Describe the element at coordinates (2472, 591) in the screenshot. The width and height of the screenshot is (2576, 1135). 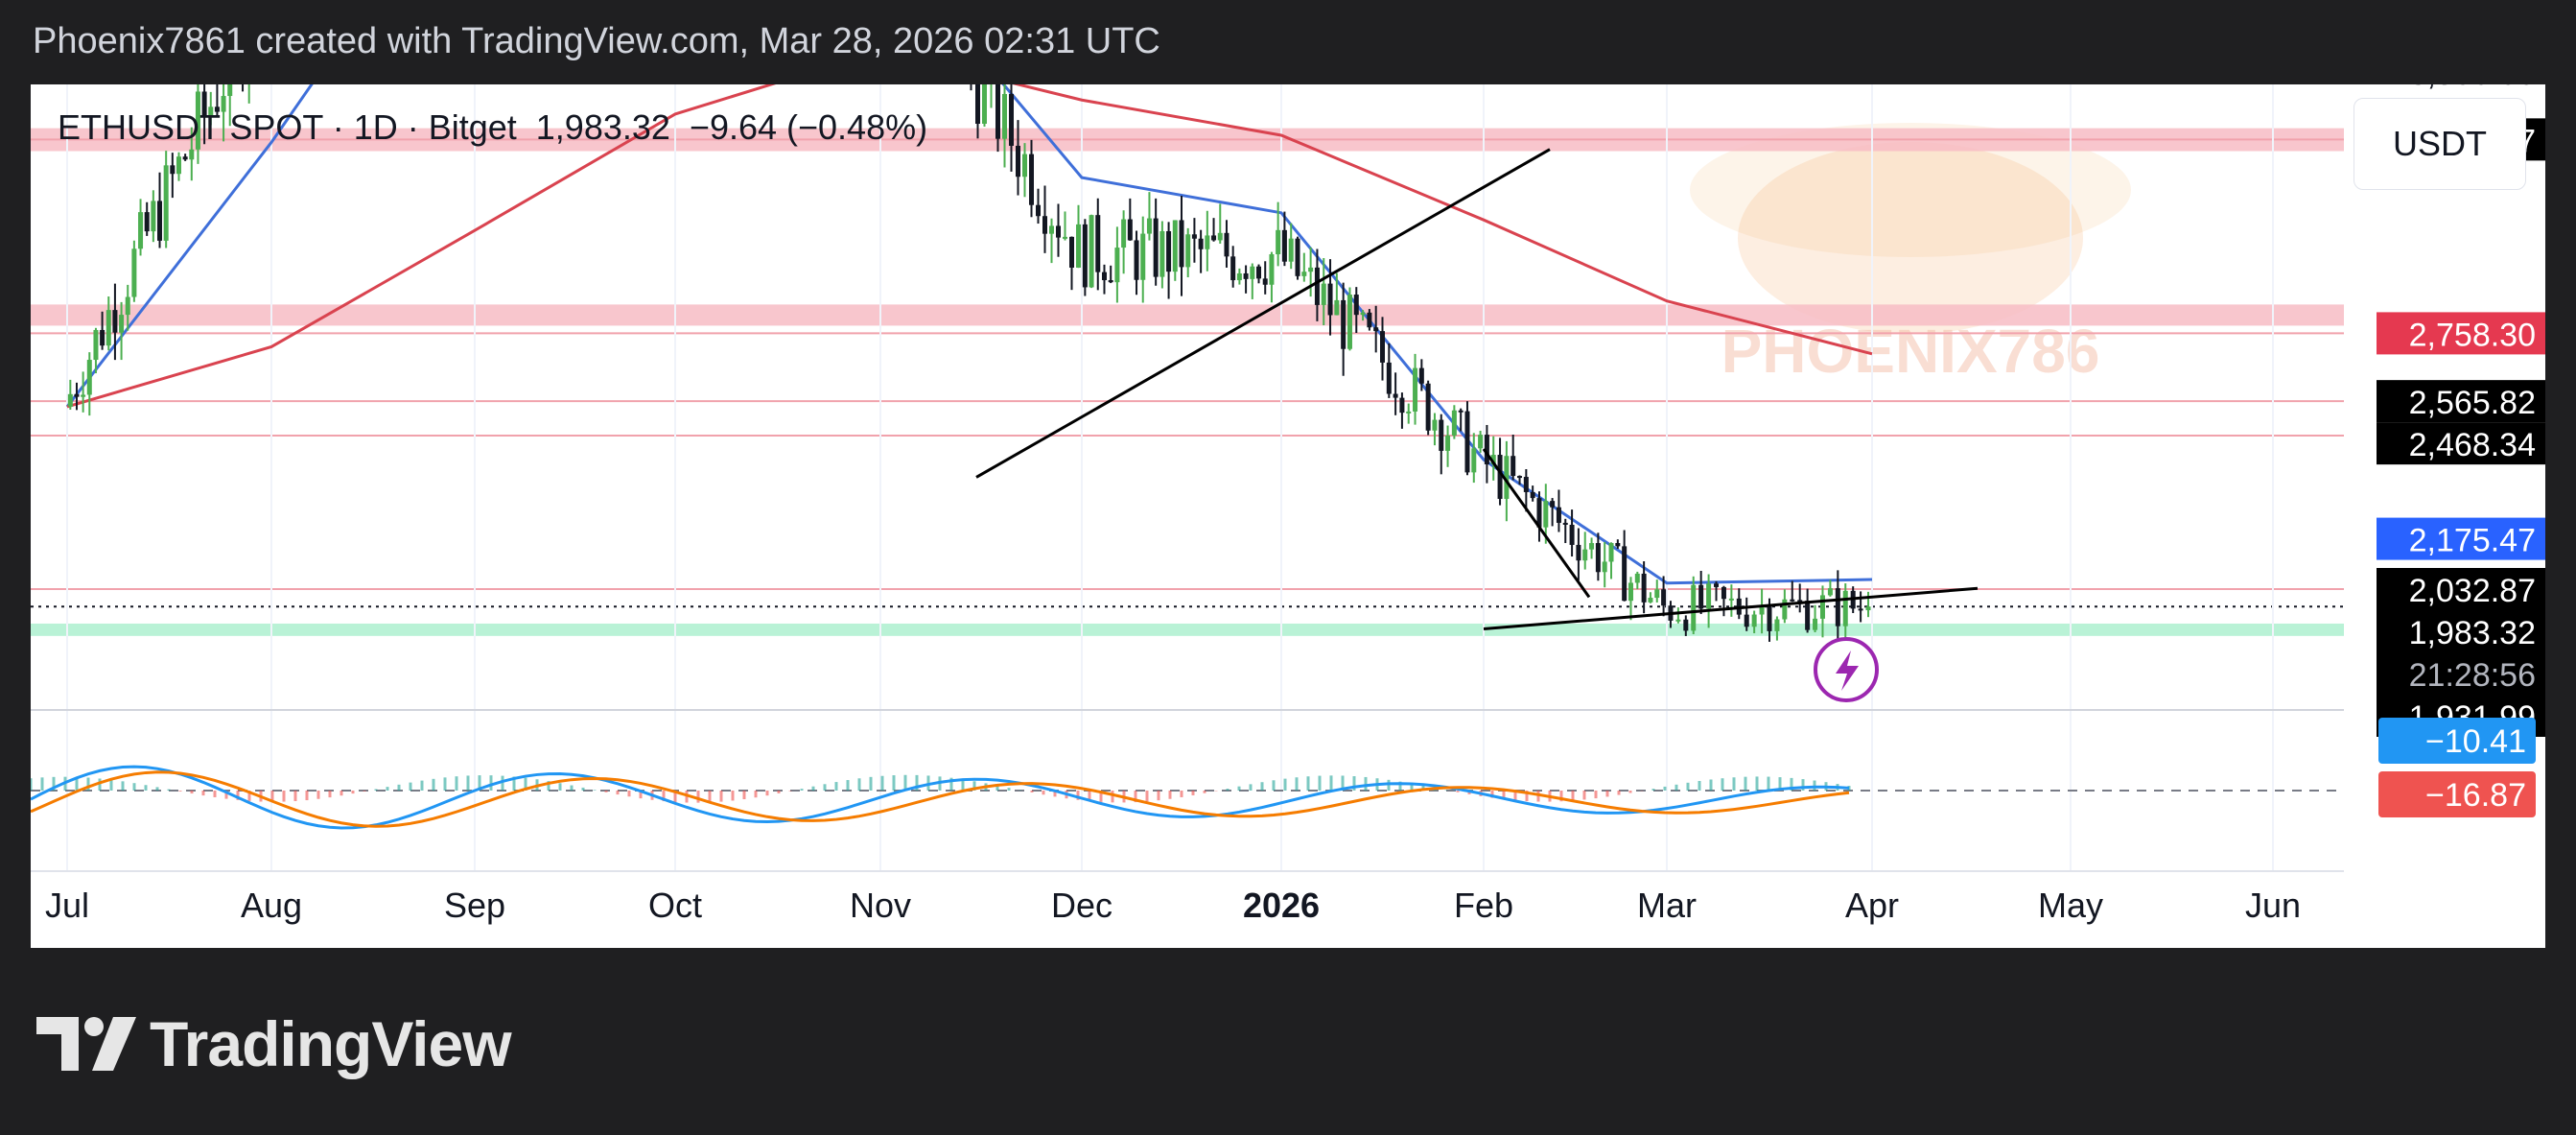
I see `price-label: 2,032.87` at that location.